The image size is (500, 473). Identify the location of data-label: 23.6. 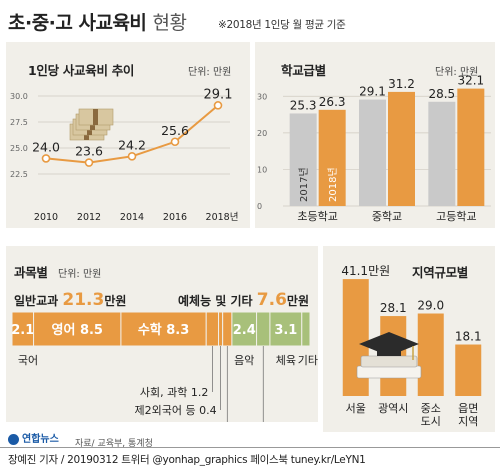
(89, 151).